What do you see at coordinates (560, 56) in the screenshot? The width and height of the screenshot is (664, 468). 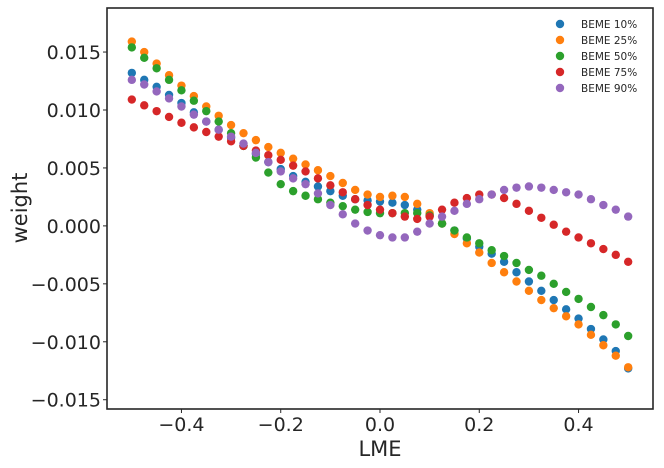 I see `legend-marker-beme-50pct` at bounding box center [560, 56].